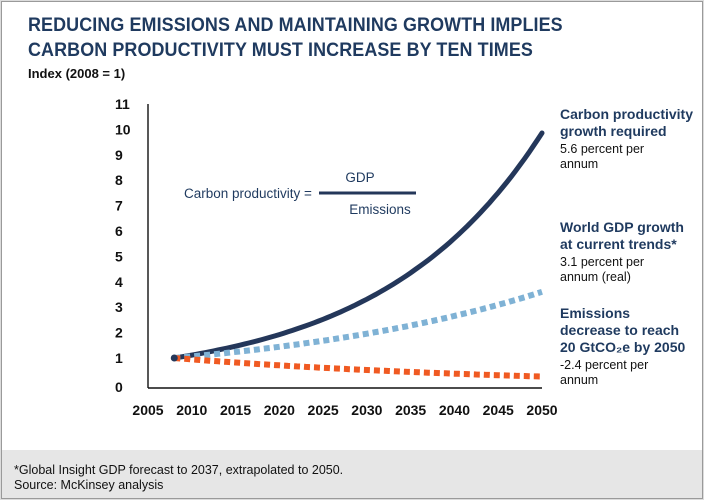 This screenshot has width=704, height=500. Describe the element at coordinates (602, 262) in the screenshot. I see `gdp-rate-label: 3.1 percent per` at that location.